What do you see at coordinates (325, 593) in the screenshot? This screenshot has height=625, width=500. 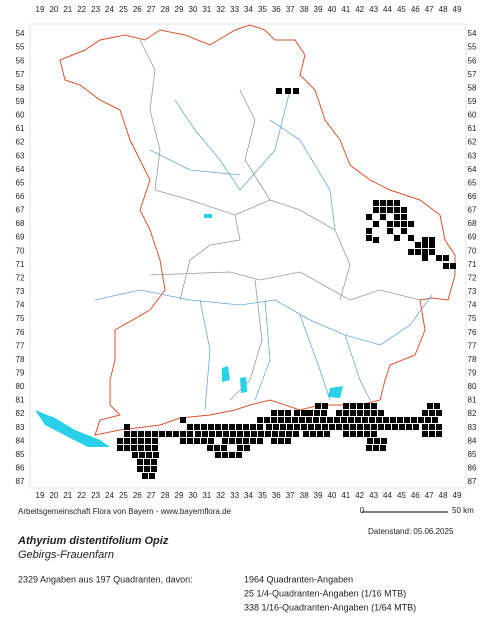 I see `summary-line: 25 1/4-Quadranten-Angaben (1/16 MTB)` at bounding box center [325, 593].